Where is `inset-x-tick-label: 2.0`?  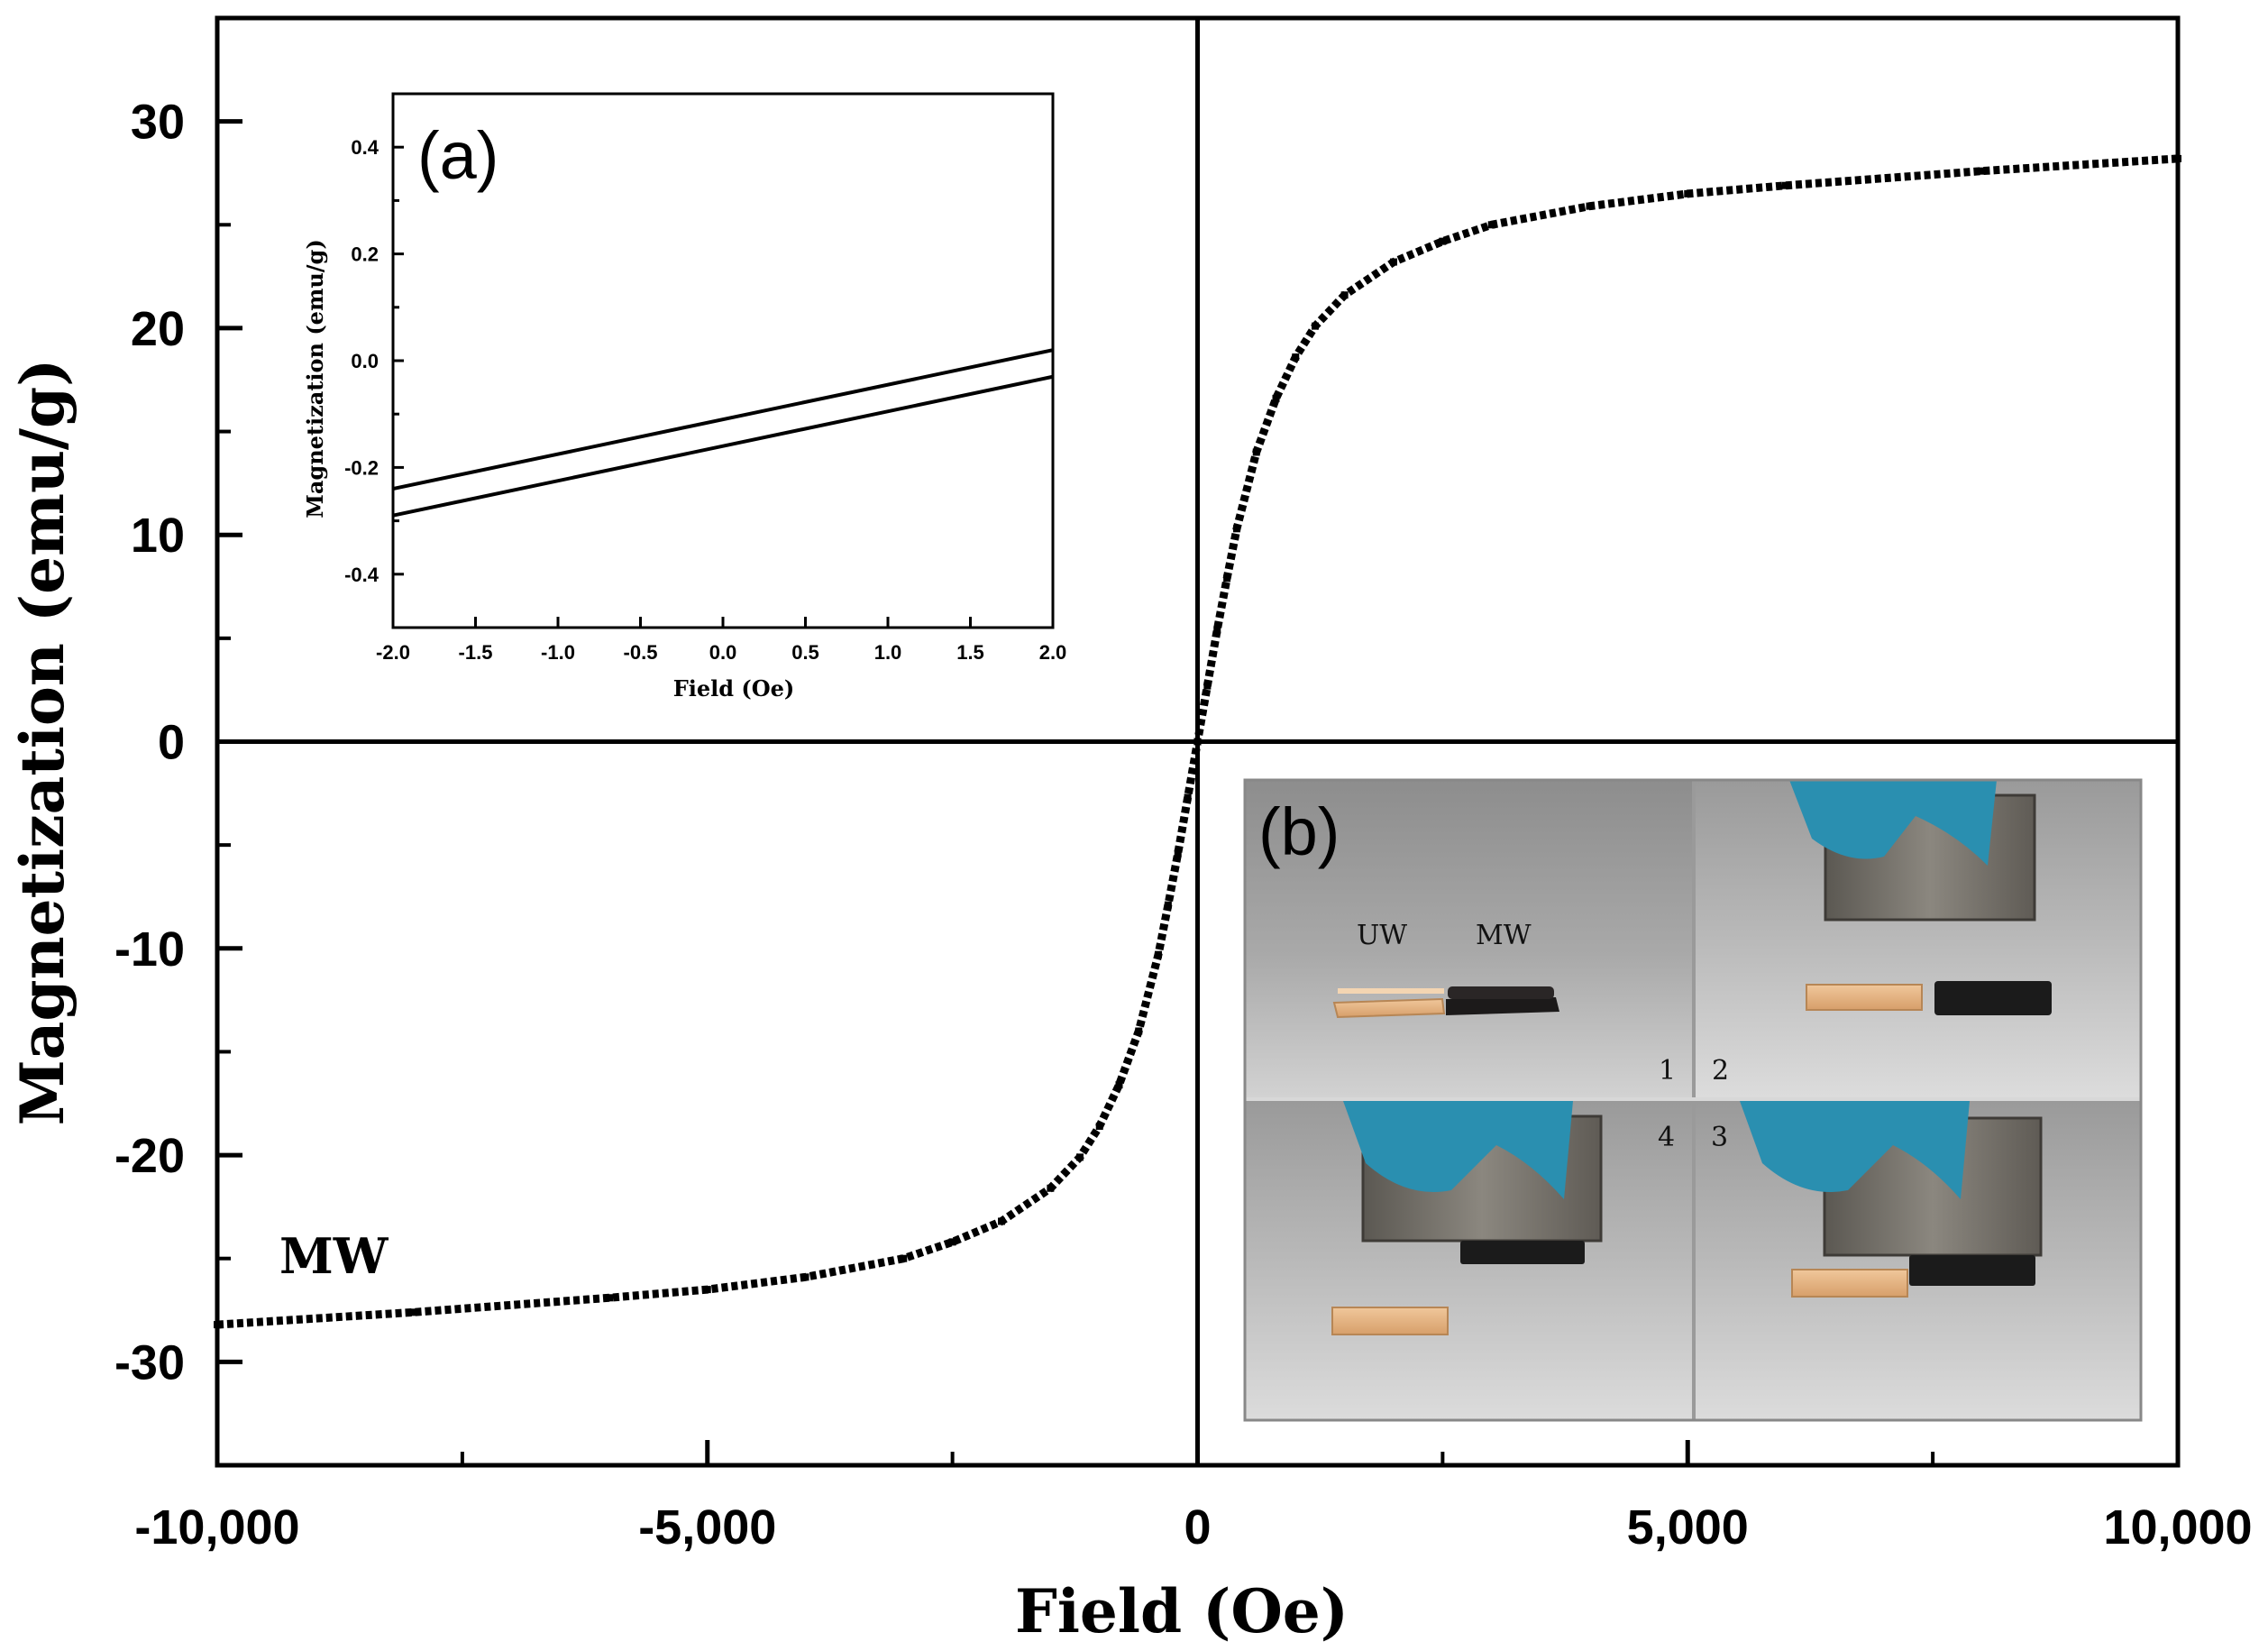 inset-x-tick-label: 2.0 is located at coordinates (1053, 652).